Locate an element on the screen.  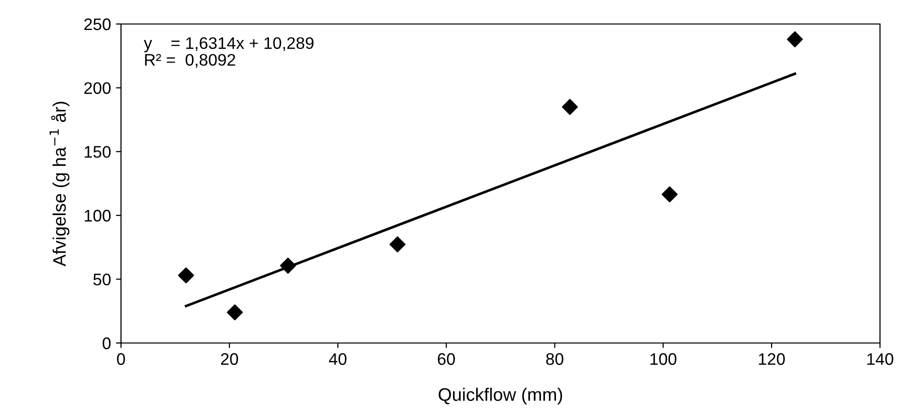
x-axis-title: Quickflow (mm) is located at coordinates (500, 396).